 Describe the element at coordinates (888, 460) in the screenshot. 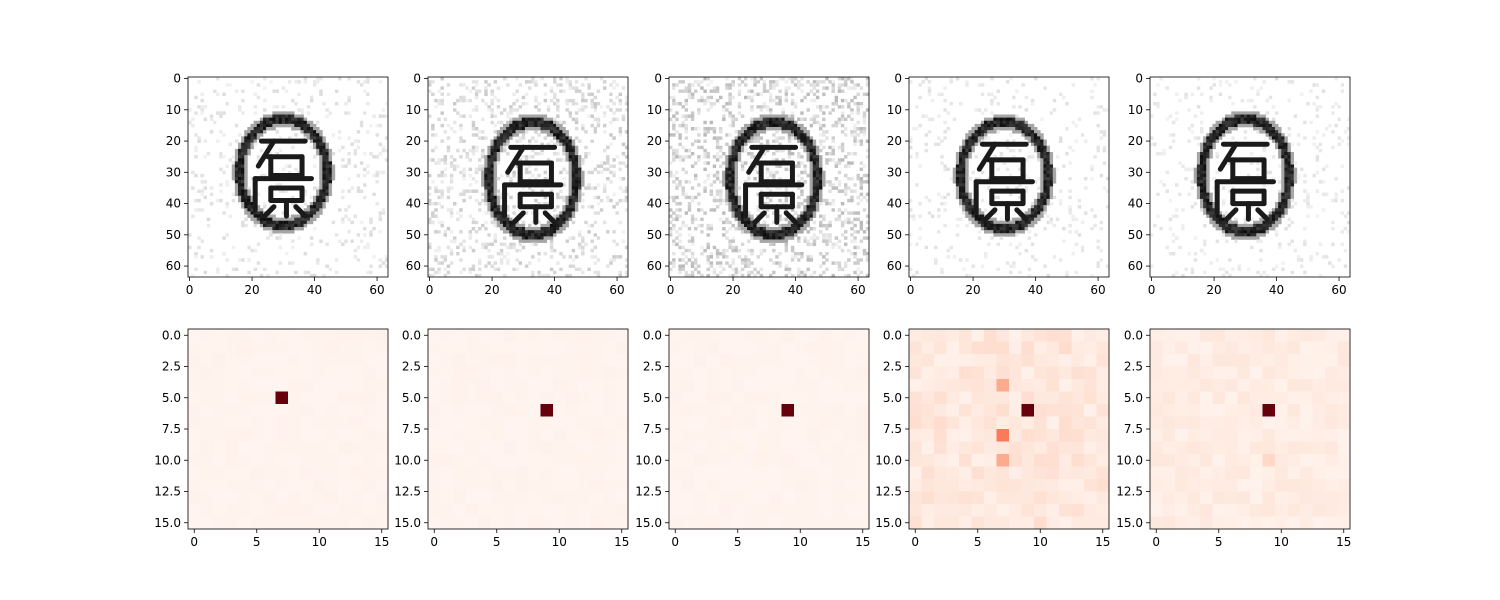

I see `heatmap-4-y-tick-label: 10.0` at that location.